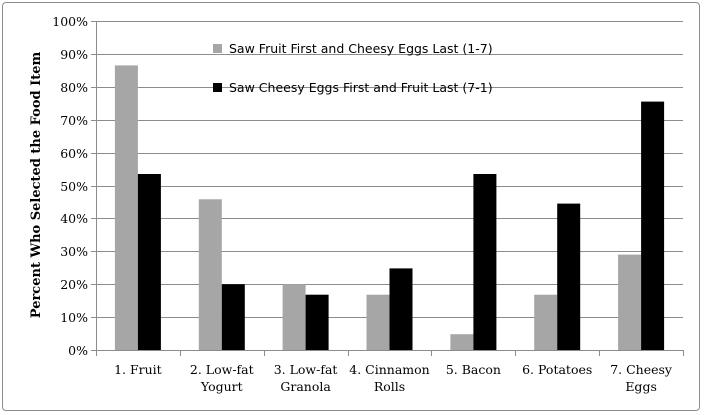 This screenshot has height=415, width=704. What do you see at coordinates (305, 386) in the screenshot?
I see `x-category-label: Granola` at bounding box center [305, 386].